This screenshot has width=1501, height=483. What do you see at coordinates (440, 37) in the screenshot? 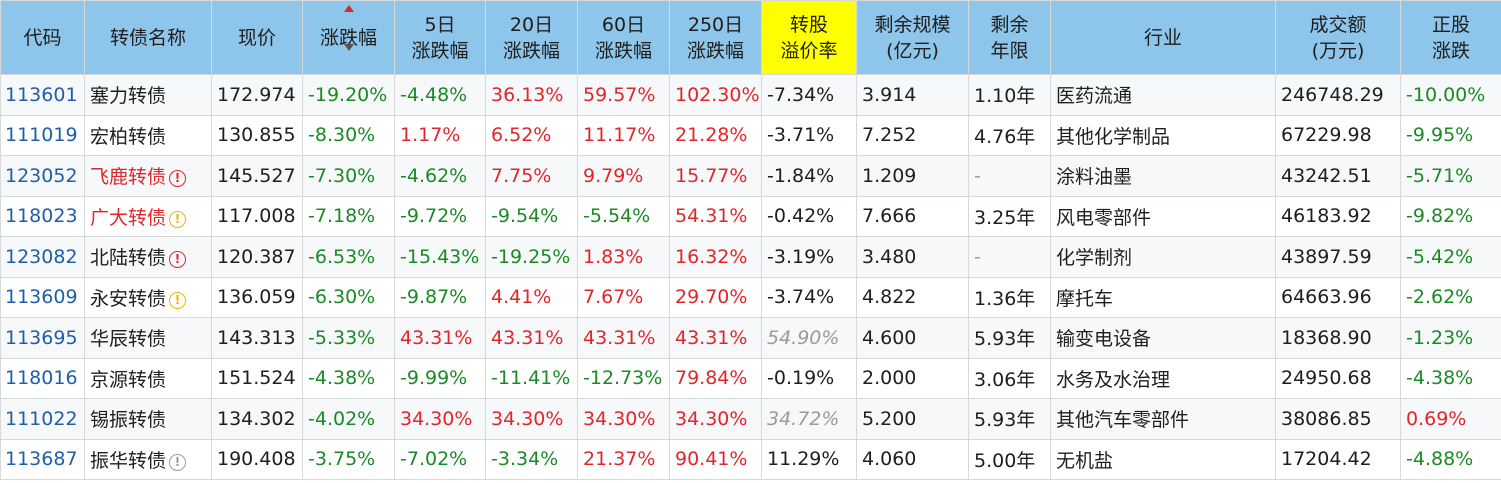
I see `col-5d-header: 5日 涨跌幅` at bounding box center [440, 37].